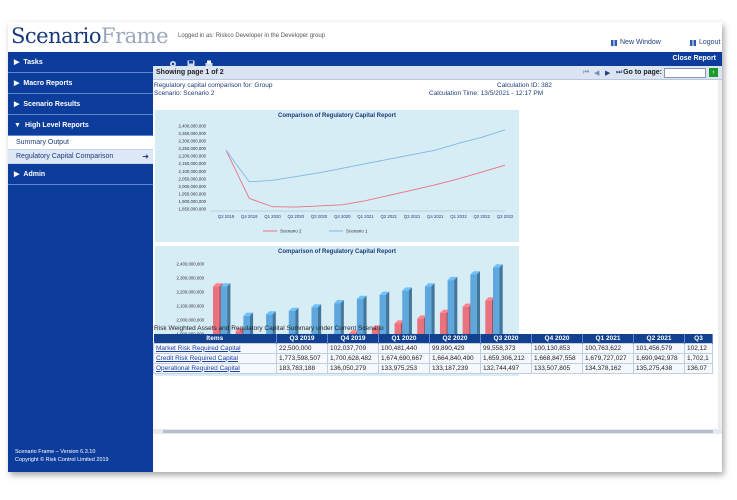 The image size is (737, 500). Describe the element at coordinates (193, 201) in the screenshot. I see `y-tick-label: 1,900,000,000` at that location.